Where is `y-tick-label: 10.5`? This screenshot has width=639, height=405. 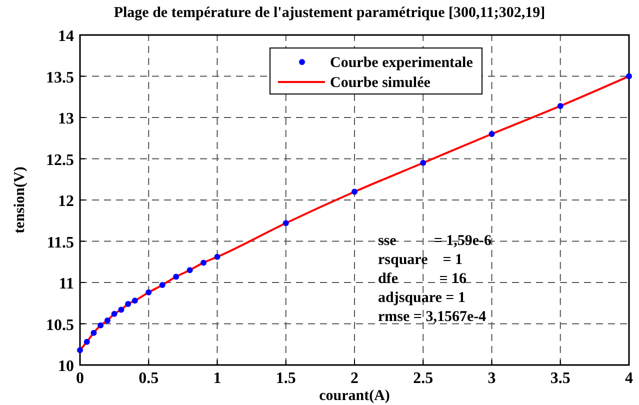
y-tick-label: 10.5 is located at coordinates (60, 325).